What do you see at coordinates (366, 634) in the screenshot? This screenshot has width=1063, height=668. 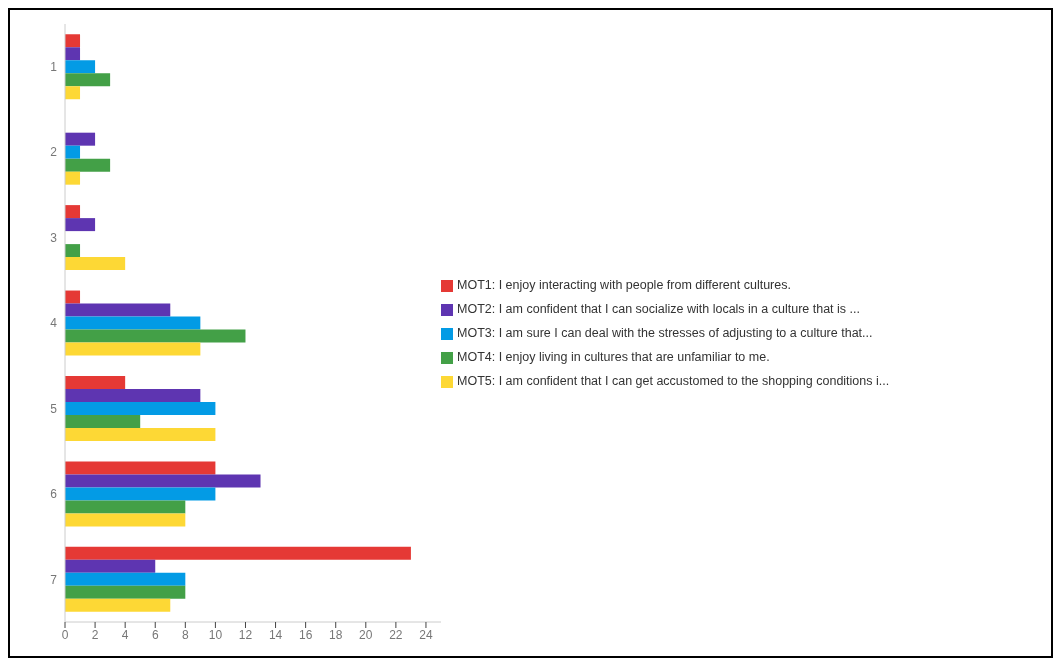 I see `x-tick-label: 20` at bounding box center [366, 634].